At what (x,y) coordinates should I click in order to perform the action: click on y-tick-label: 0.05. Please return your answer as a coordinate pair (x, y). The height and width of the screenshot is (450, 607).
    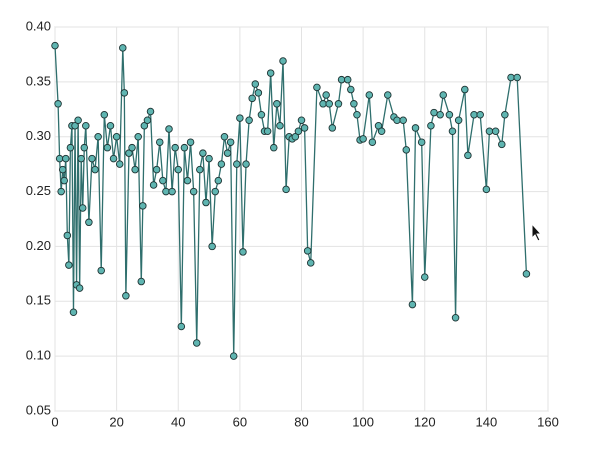
    Looking at the image, I should click on (38, 409).